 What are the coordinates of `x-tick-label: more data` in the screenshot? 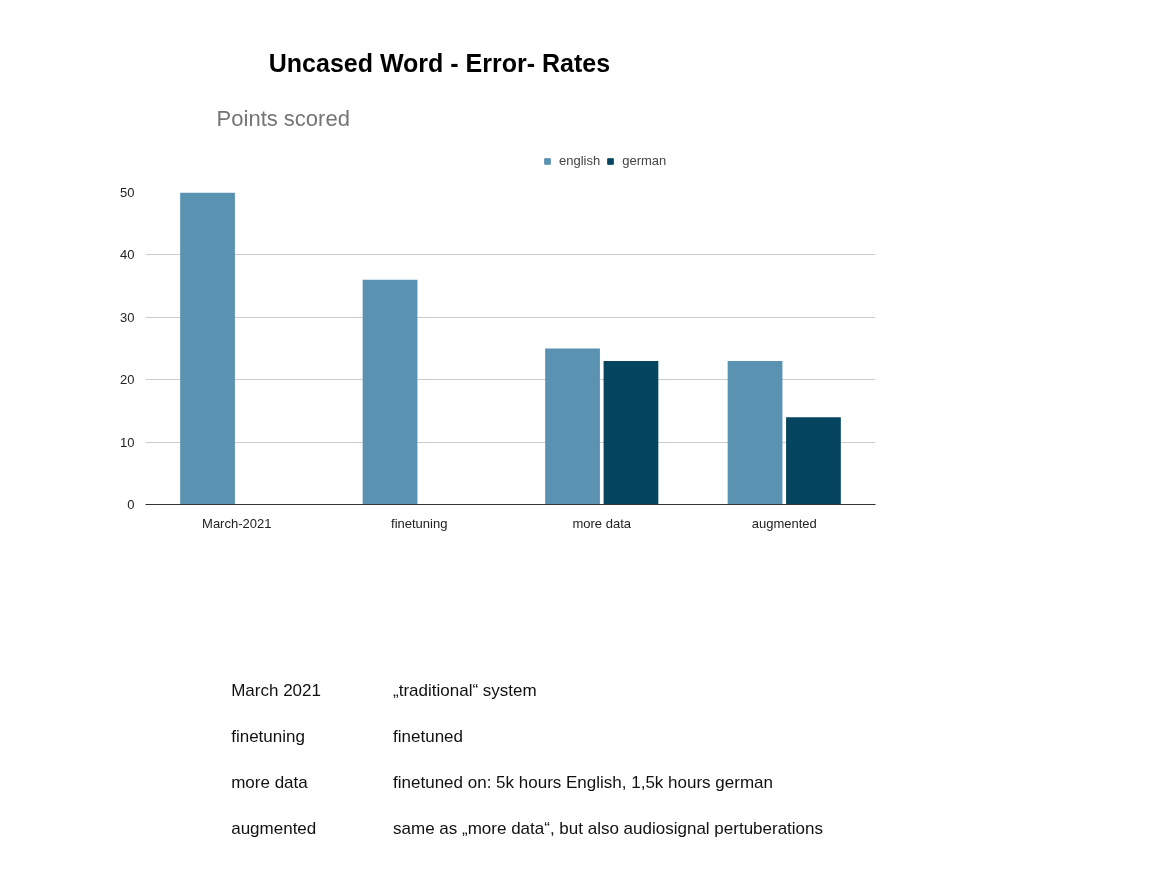 It's located at (602, 523).